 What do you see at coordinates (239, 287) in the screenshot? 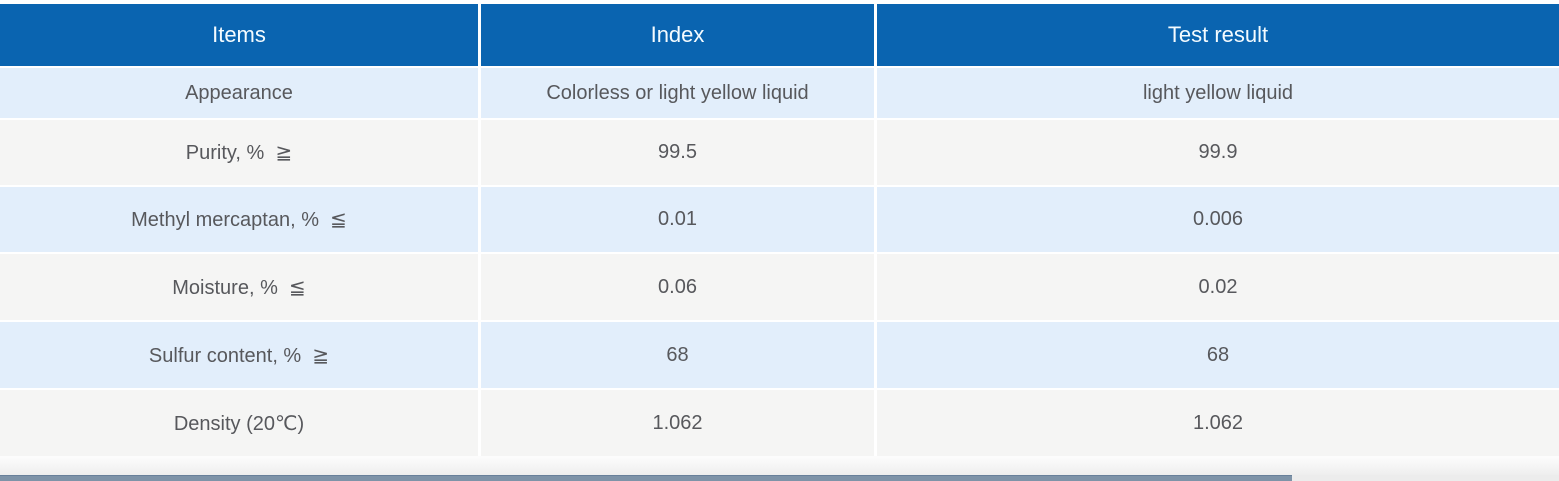
I see `item-cell: Moisture, % ≦` at bounding box center [239, 287].